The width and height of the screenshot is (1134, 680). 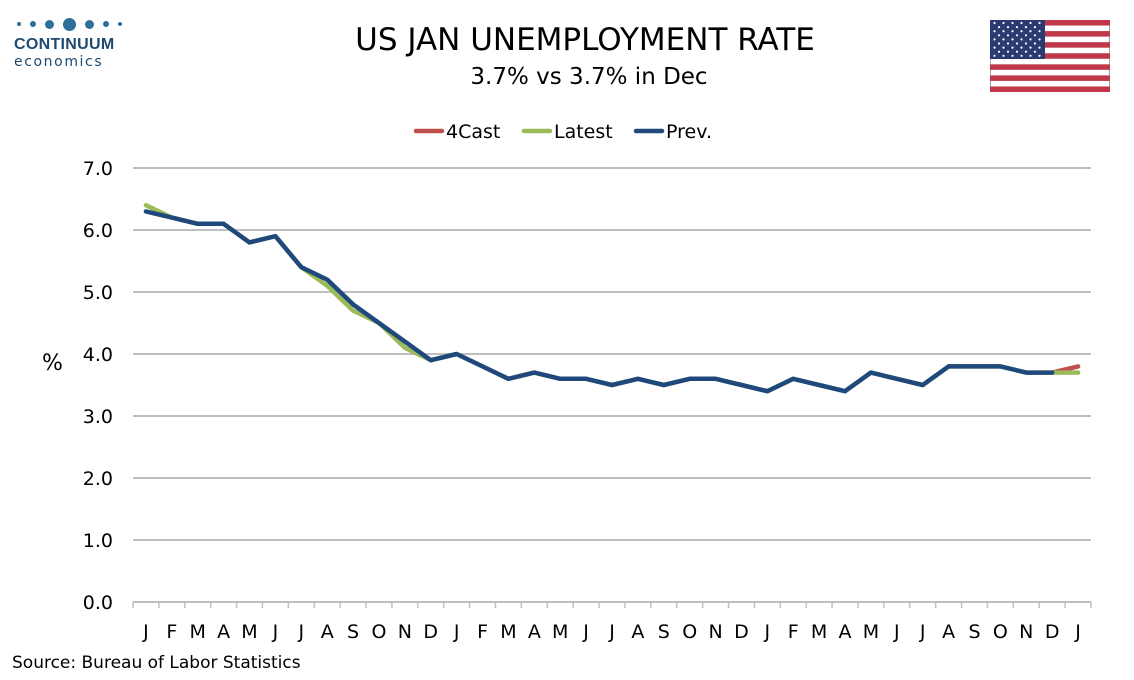 What do you see at coordinates (64, 44) in the screenshot?
I see `logo-name: CONTINUUM` at bounding box center [64, 44].